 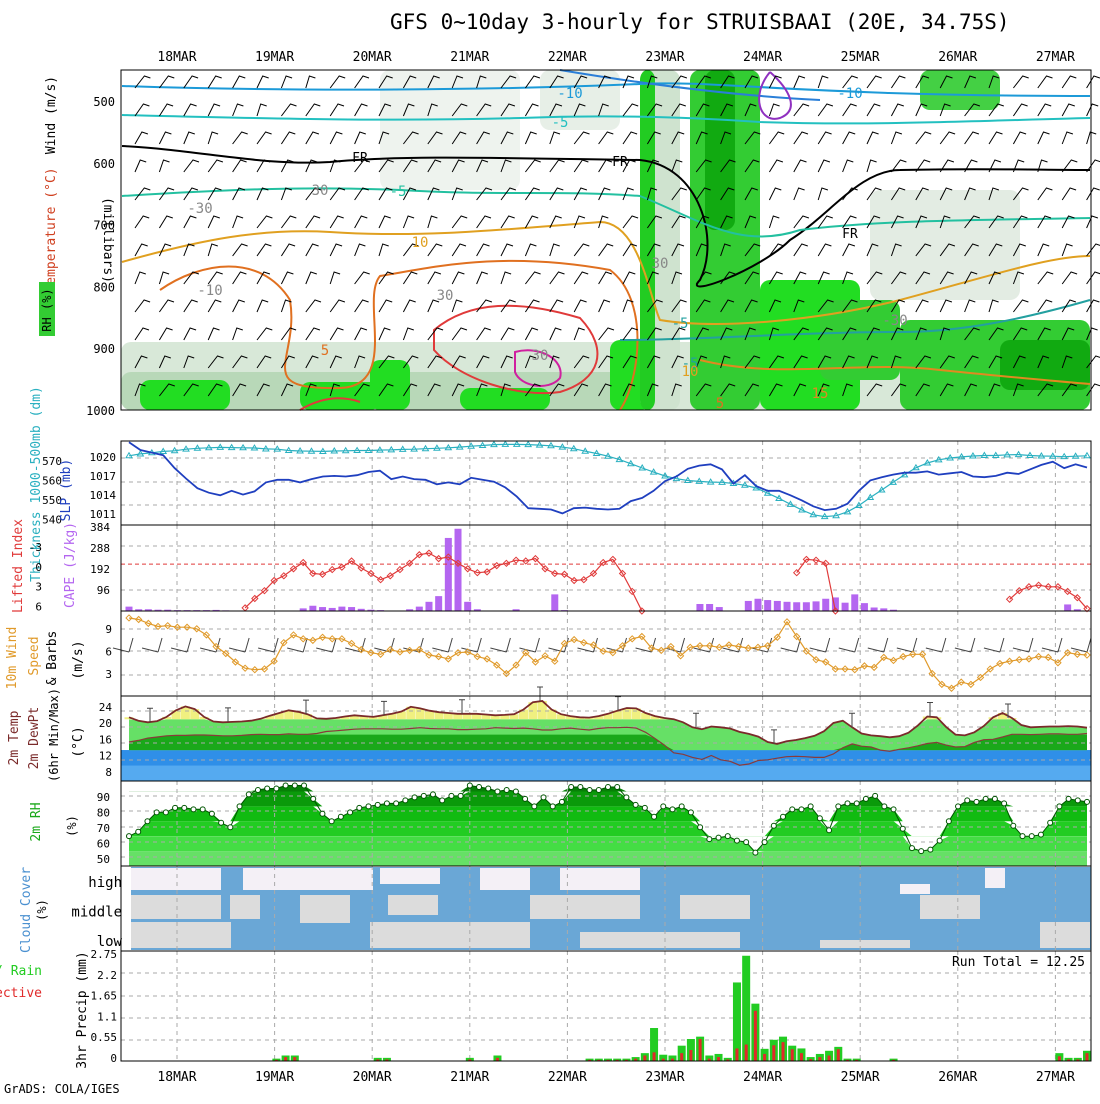 I want to click on slp-tick: 1014, so click(x=103, y=495).